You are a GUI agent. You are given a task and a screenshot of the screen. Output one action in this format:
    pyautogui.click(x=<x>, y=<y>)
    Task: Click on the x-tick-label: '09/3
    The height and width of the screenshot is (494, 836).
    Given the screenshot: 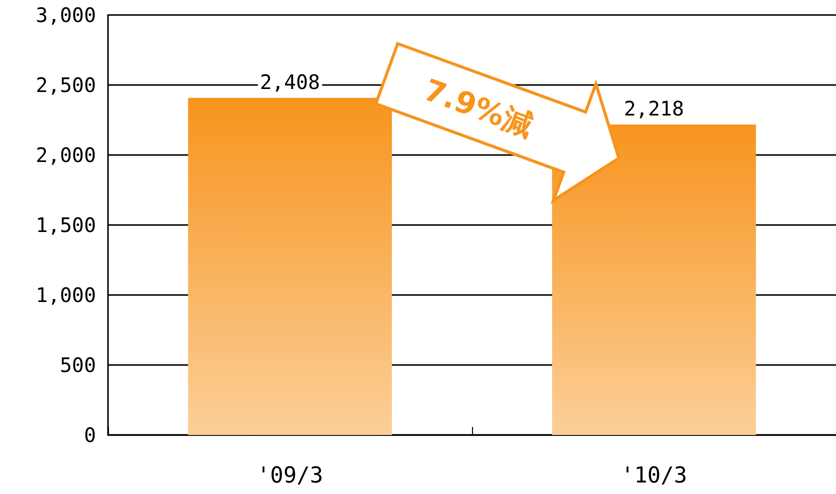 What is the action you would take?
    pyautogui.click(x=290, y=476)
    